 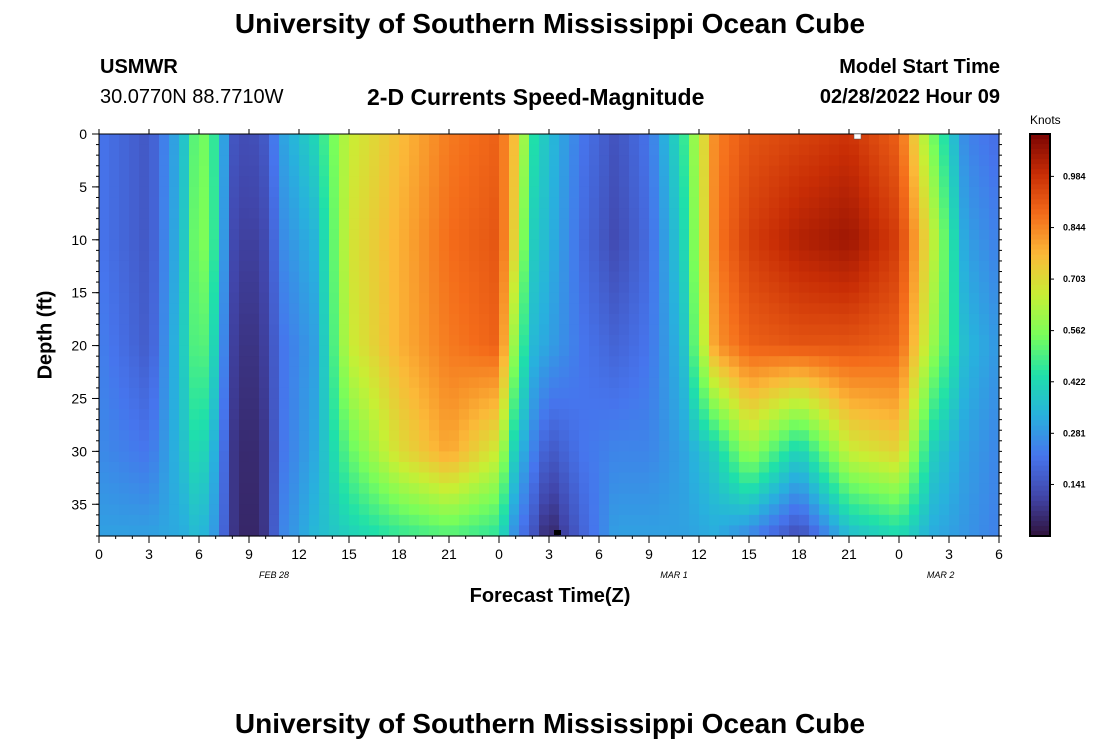 I want to click on colorbar-tick-label: 0.703, so click(x=1074, y=279).